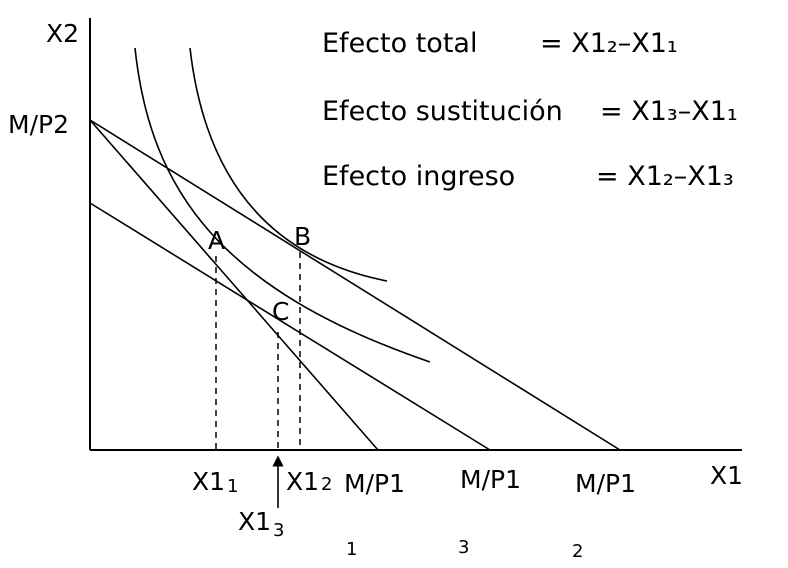  What do you see at coordinates (665, 176) in the screenshot?
I see `equation-income-rhs: = X1₂–X1₃` at bounding box center [665, 176].